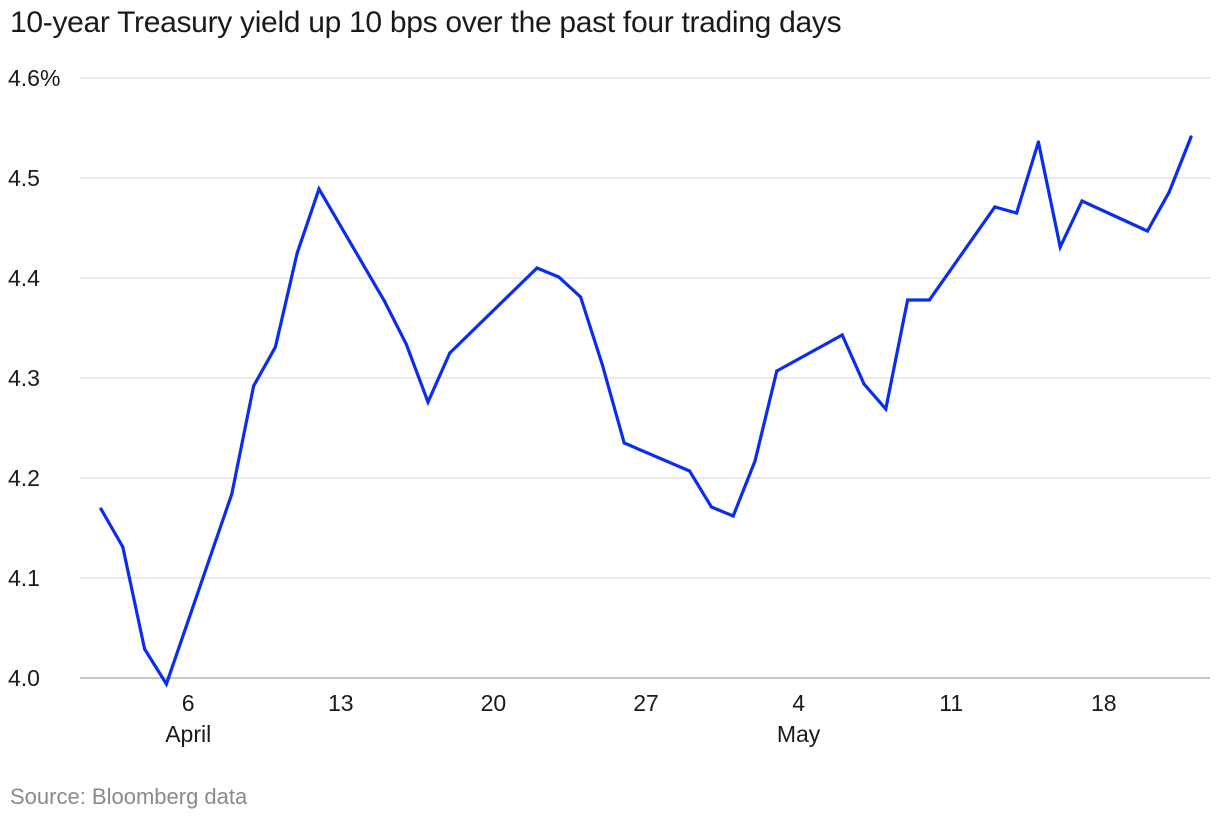 This screenshot has width=1220, height=822. What do you see at coordinates (951, 703) in the screenshot?
I see `x-tick-label: 11` at bounding box center [951, 703].